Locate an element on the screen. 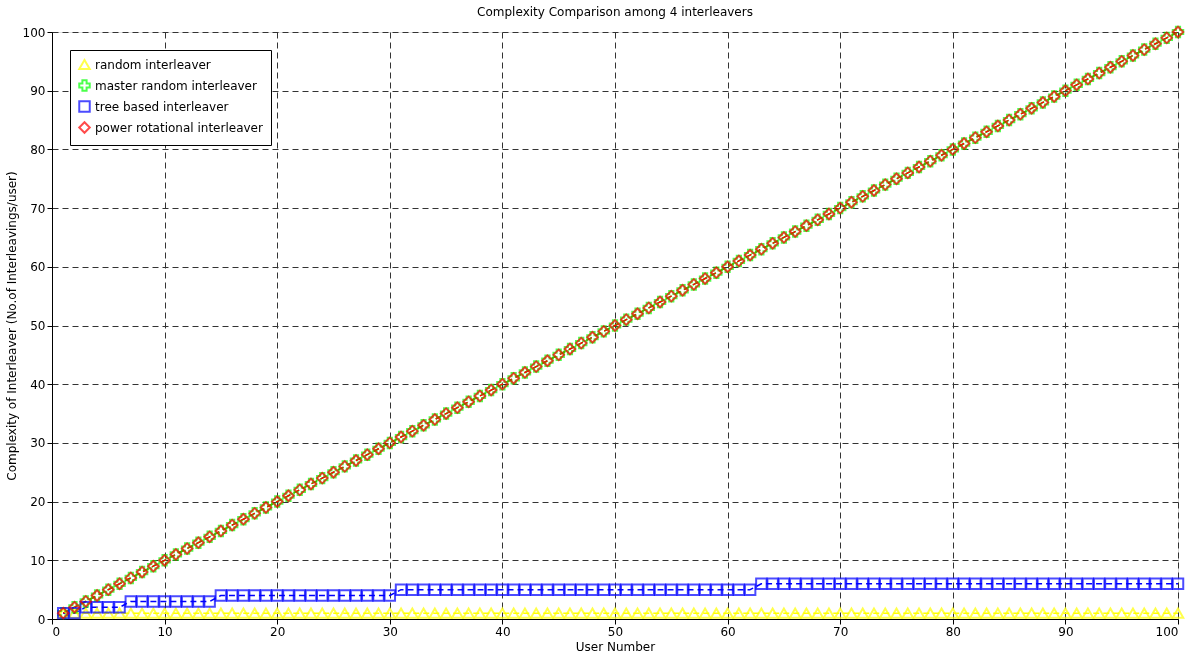 This screenshot has height=657, width=1193. y-tick-label: 0 is located at coordinates (41, 619).